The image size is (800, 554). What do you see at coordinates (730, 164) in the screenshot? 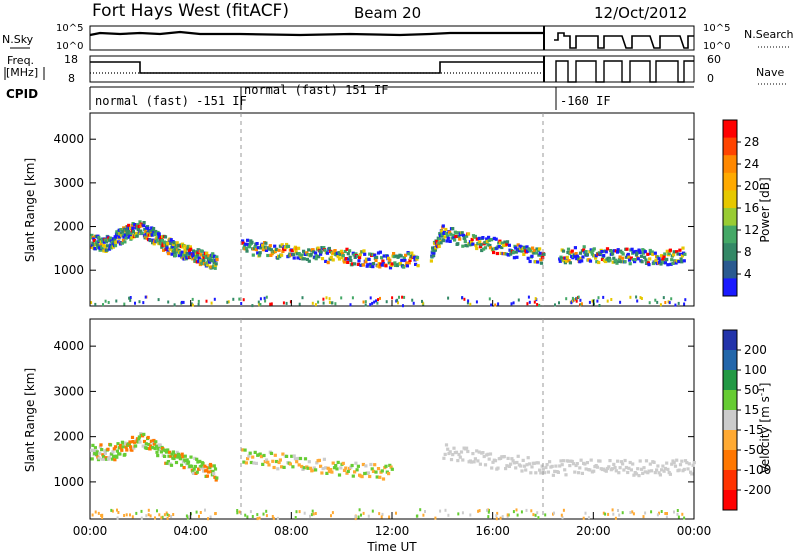
I see `colorbar-swatch` at bounding box center [730, 164].